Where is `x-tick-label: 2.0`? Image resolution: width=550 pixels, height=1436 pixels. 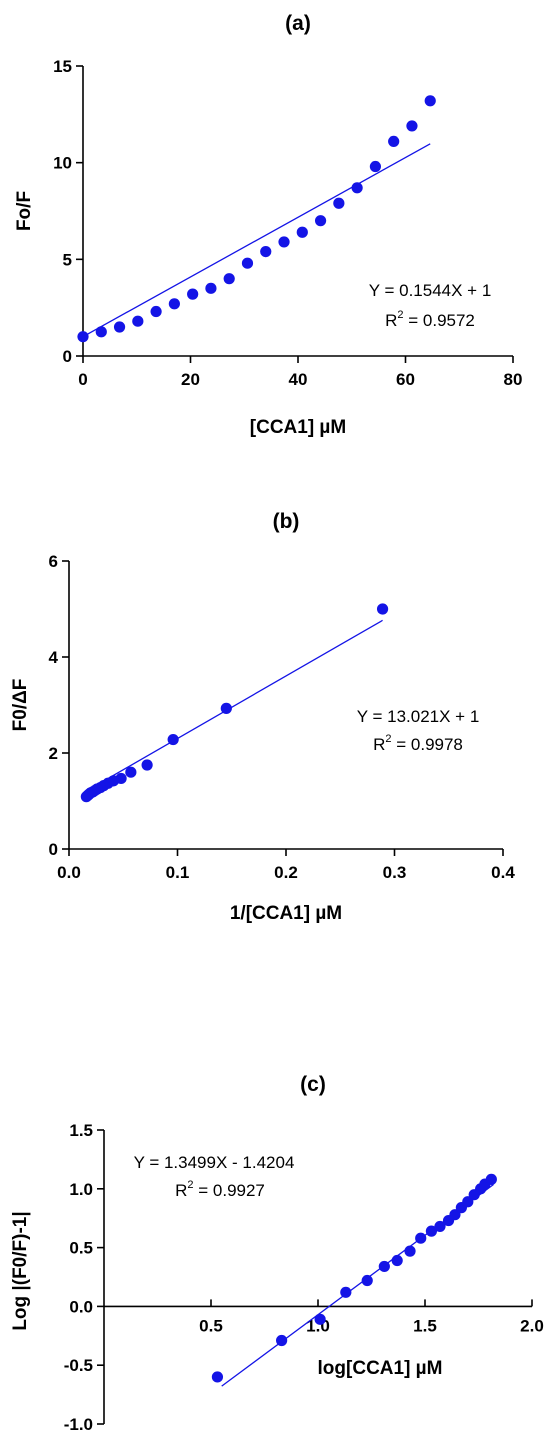
x-tick-label: 2.0 is located at coordinates (532, 1325).